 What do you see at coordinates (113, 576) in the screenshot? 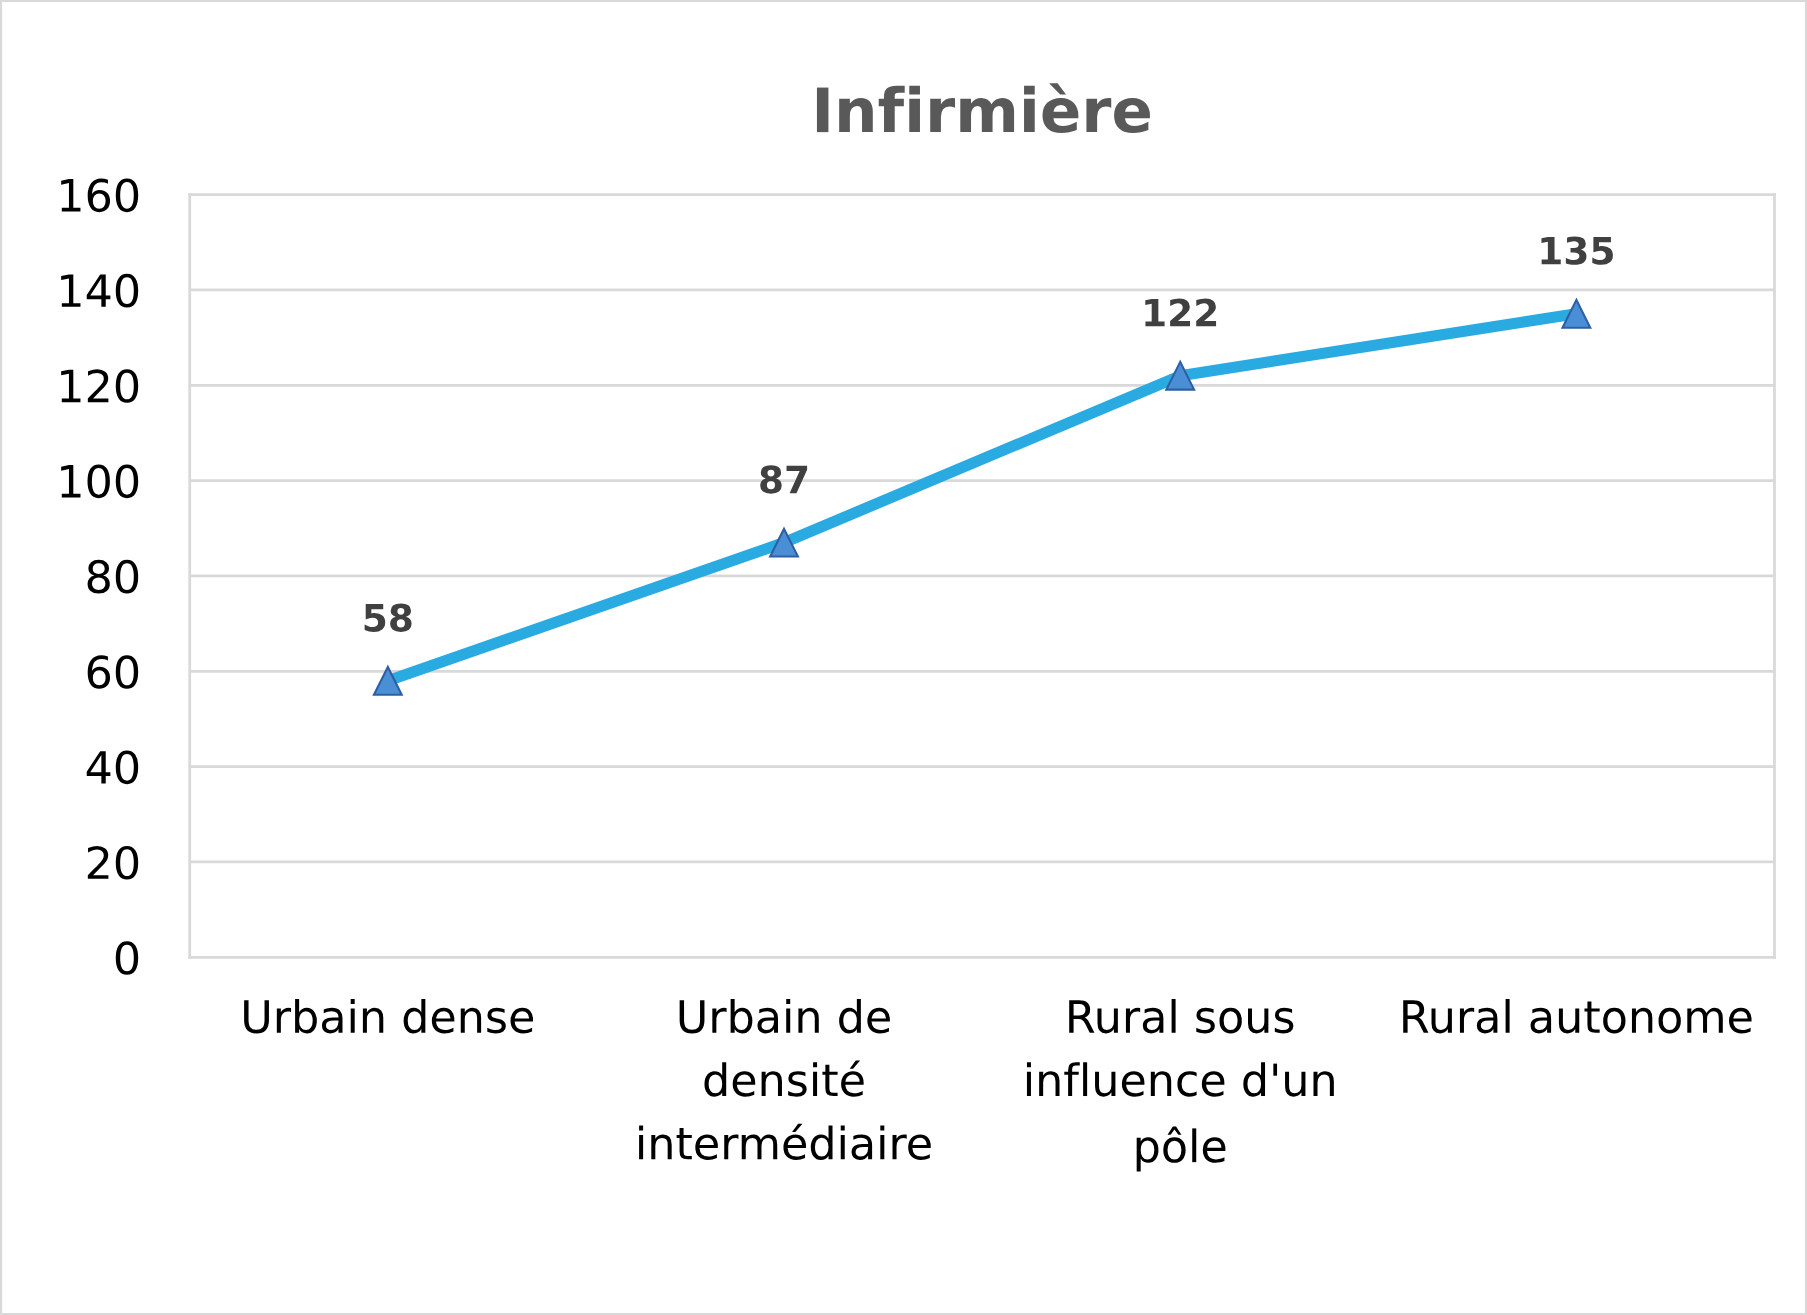
I see `y-tick-label: 80` at bounding box center [113, 576].